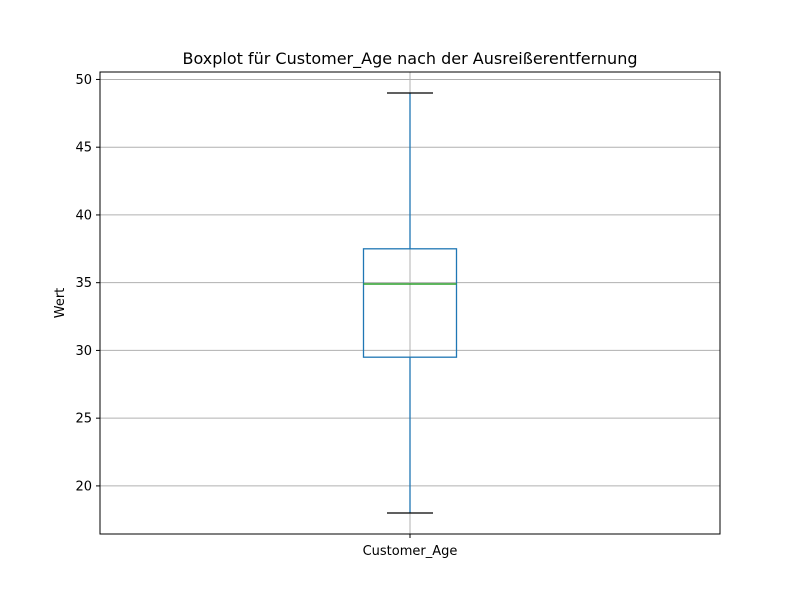 Image resolution: width=800 pixels, height=600 pixels. Describe the element at coordinates (83, 486) in the screenshot. I see `y-tick-label: 20` at that location.